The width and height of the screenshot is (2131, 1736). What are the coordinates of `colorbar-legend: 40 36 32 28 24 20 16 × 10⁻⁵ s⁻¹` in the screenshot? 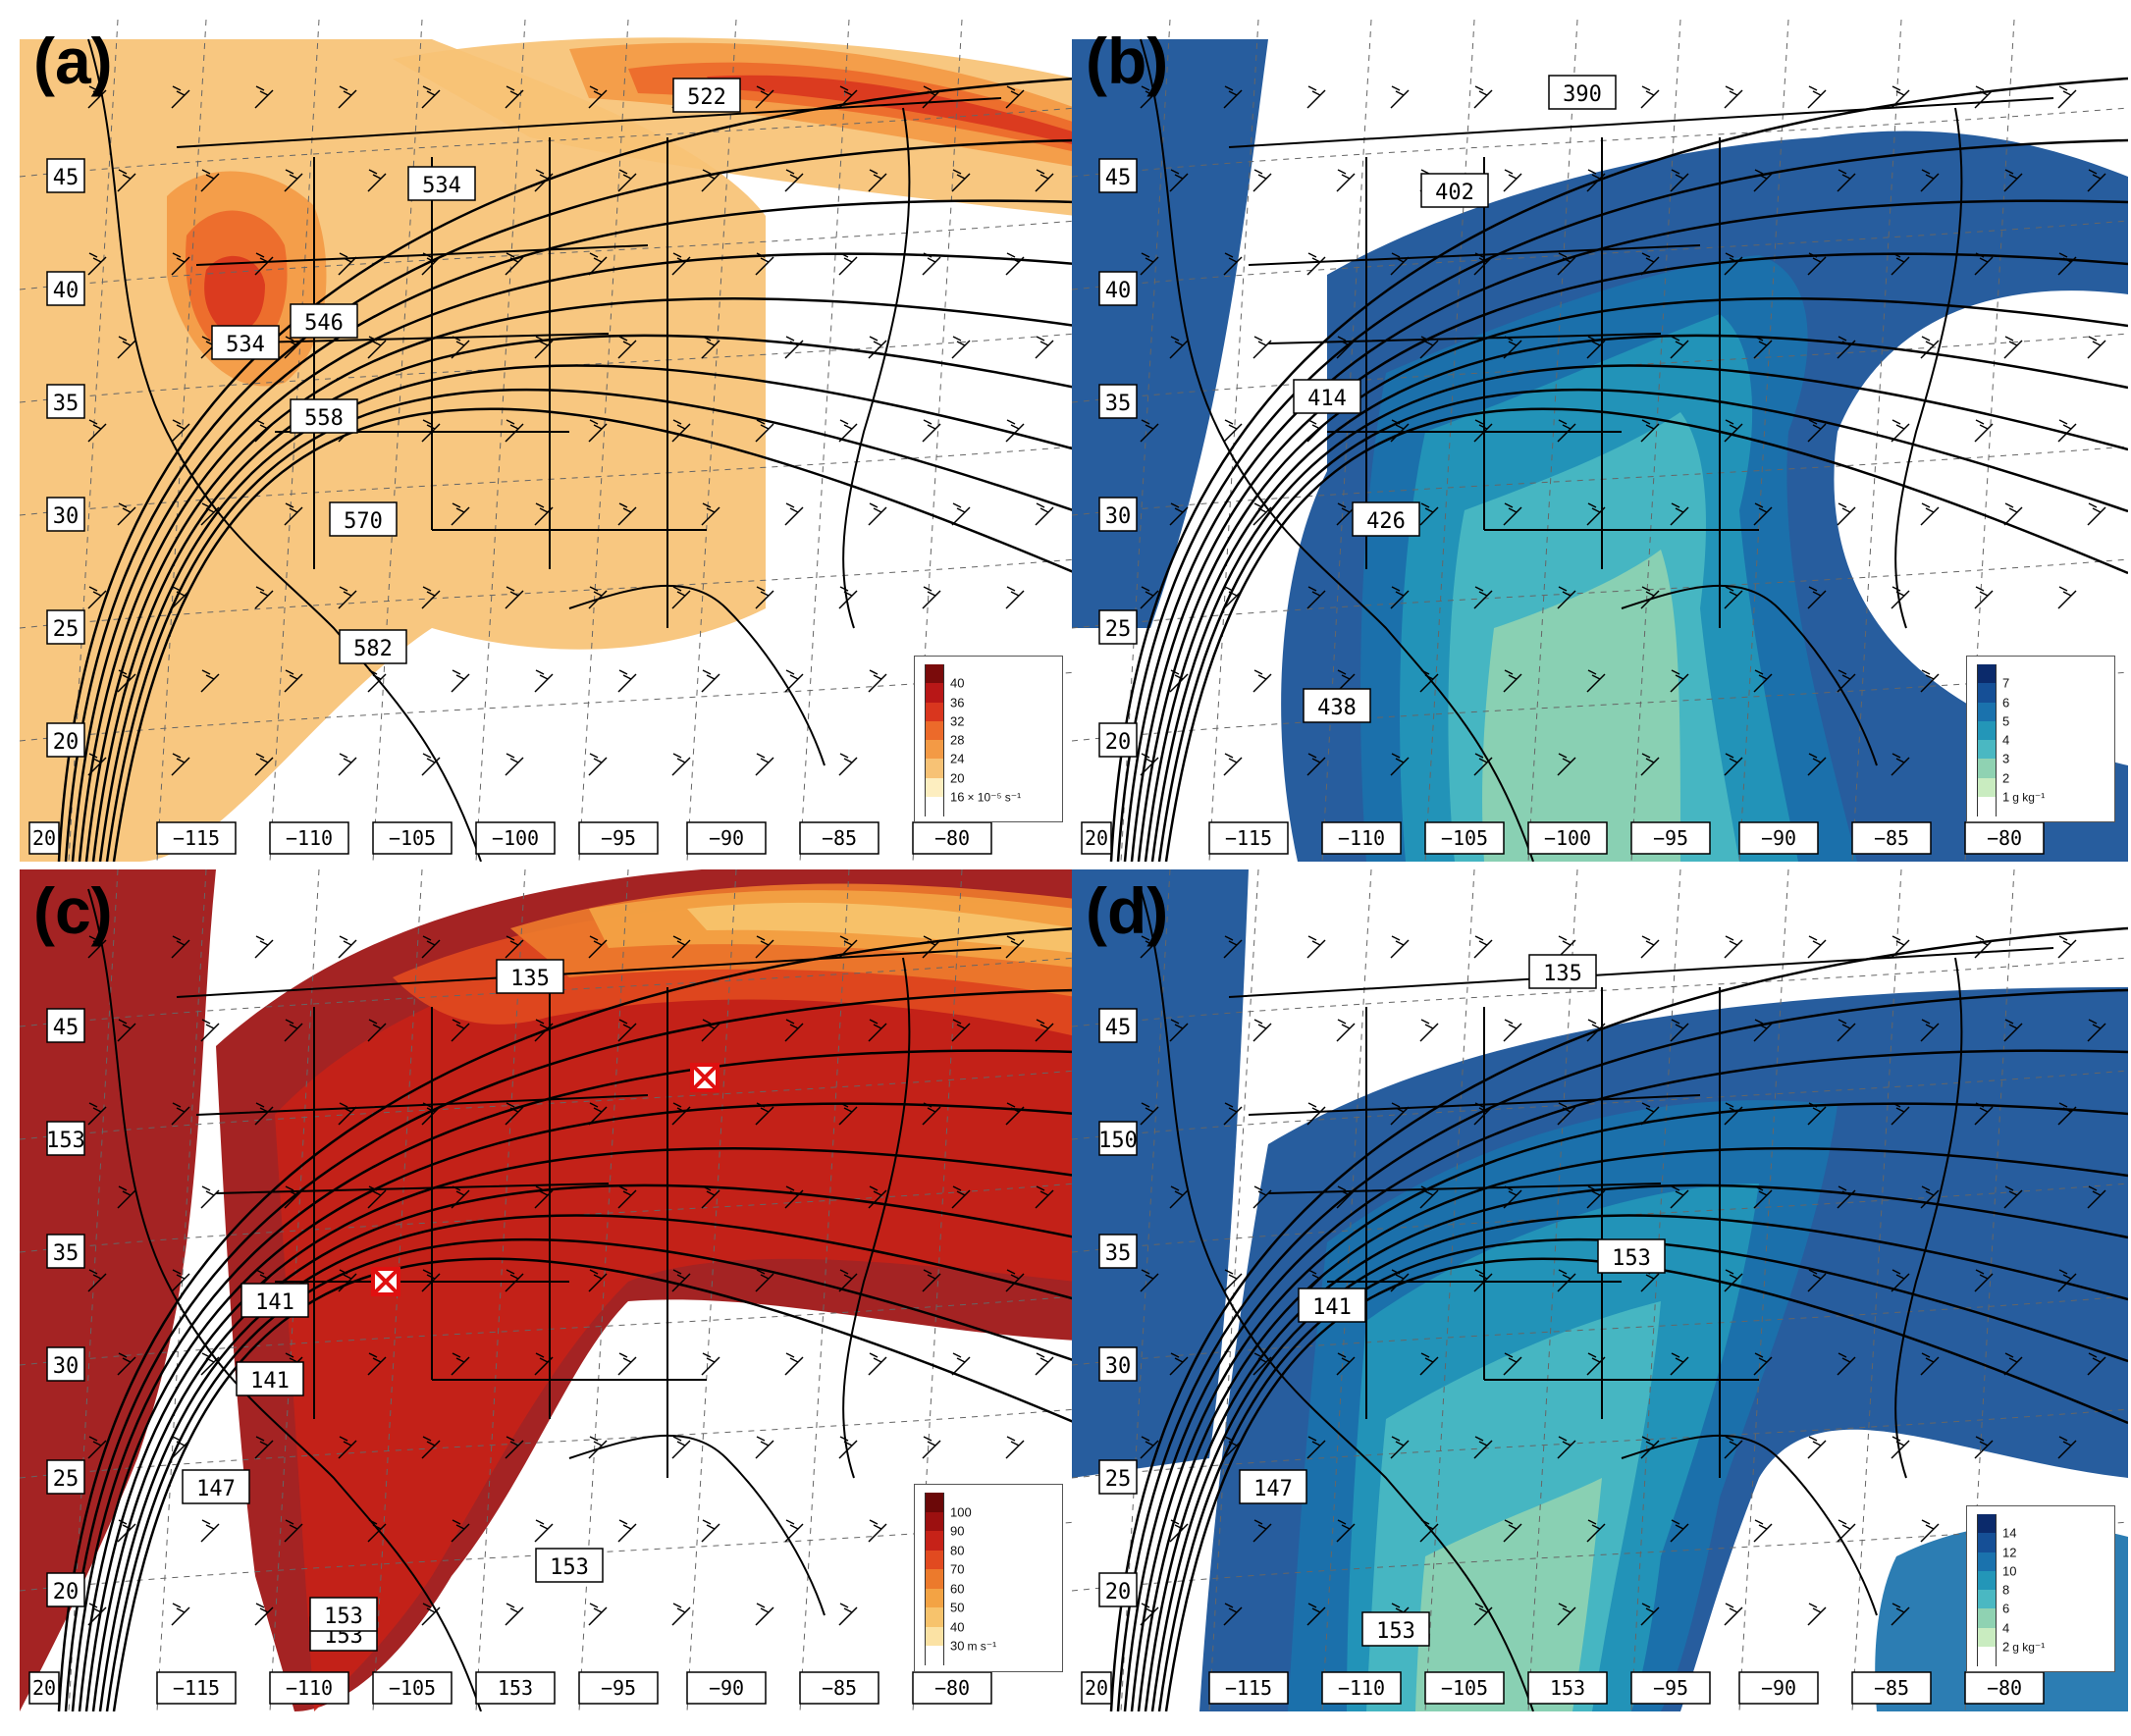 It's located at (988, 739).